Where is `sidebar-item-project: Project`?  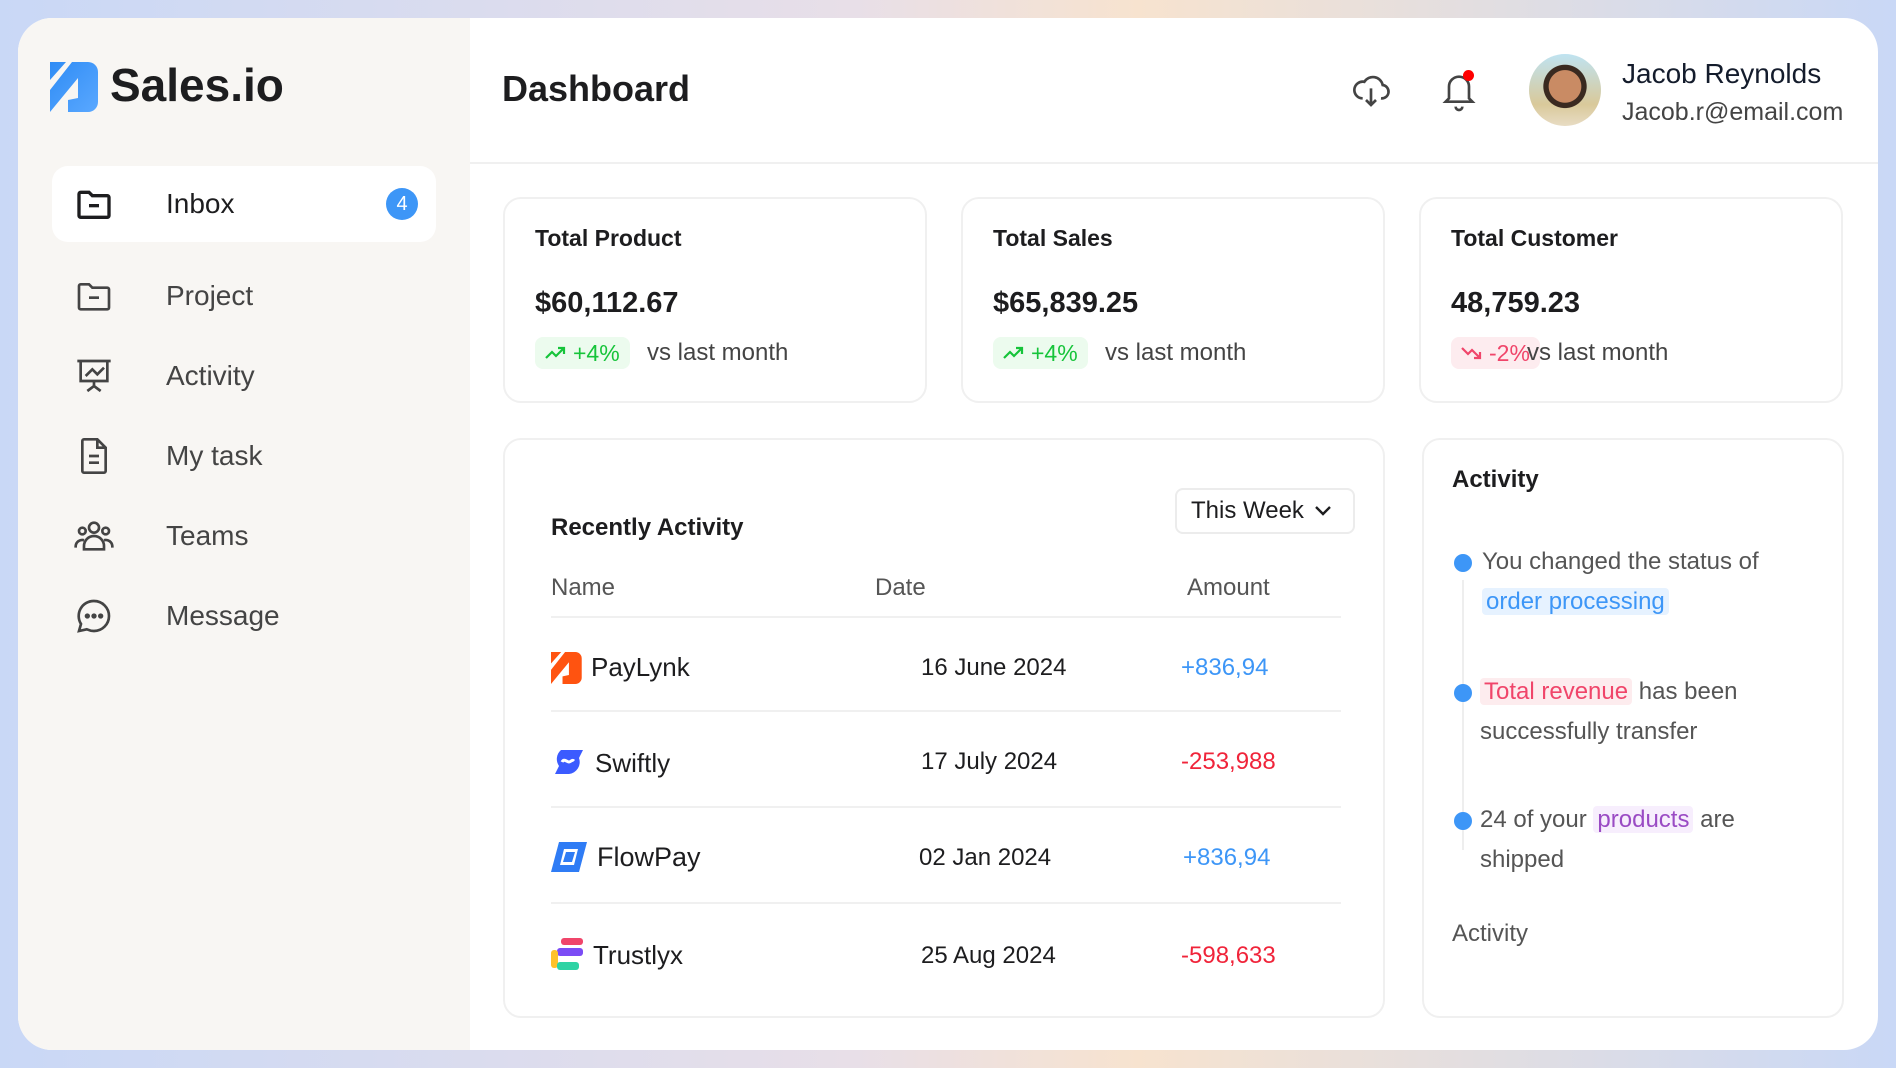
sidebar-item-project: Project is located at coordinates (244, 296).